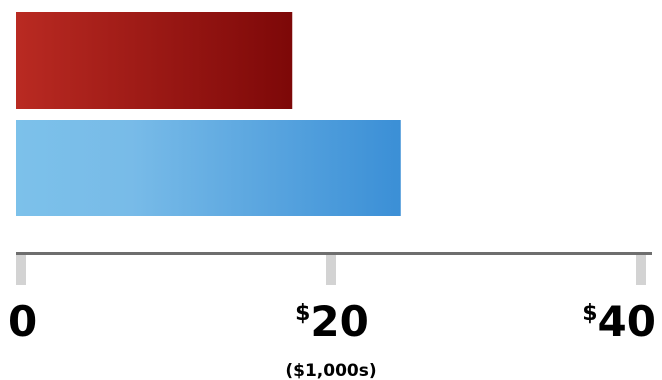 Image resolution: width=662 pixels, height=380 pixels. What do you see at coordinates (339, 321) in the screenshot?
I see `tick-value: 20` at bounding box center [339, 321].